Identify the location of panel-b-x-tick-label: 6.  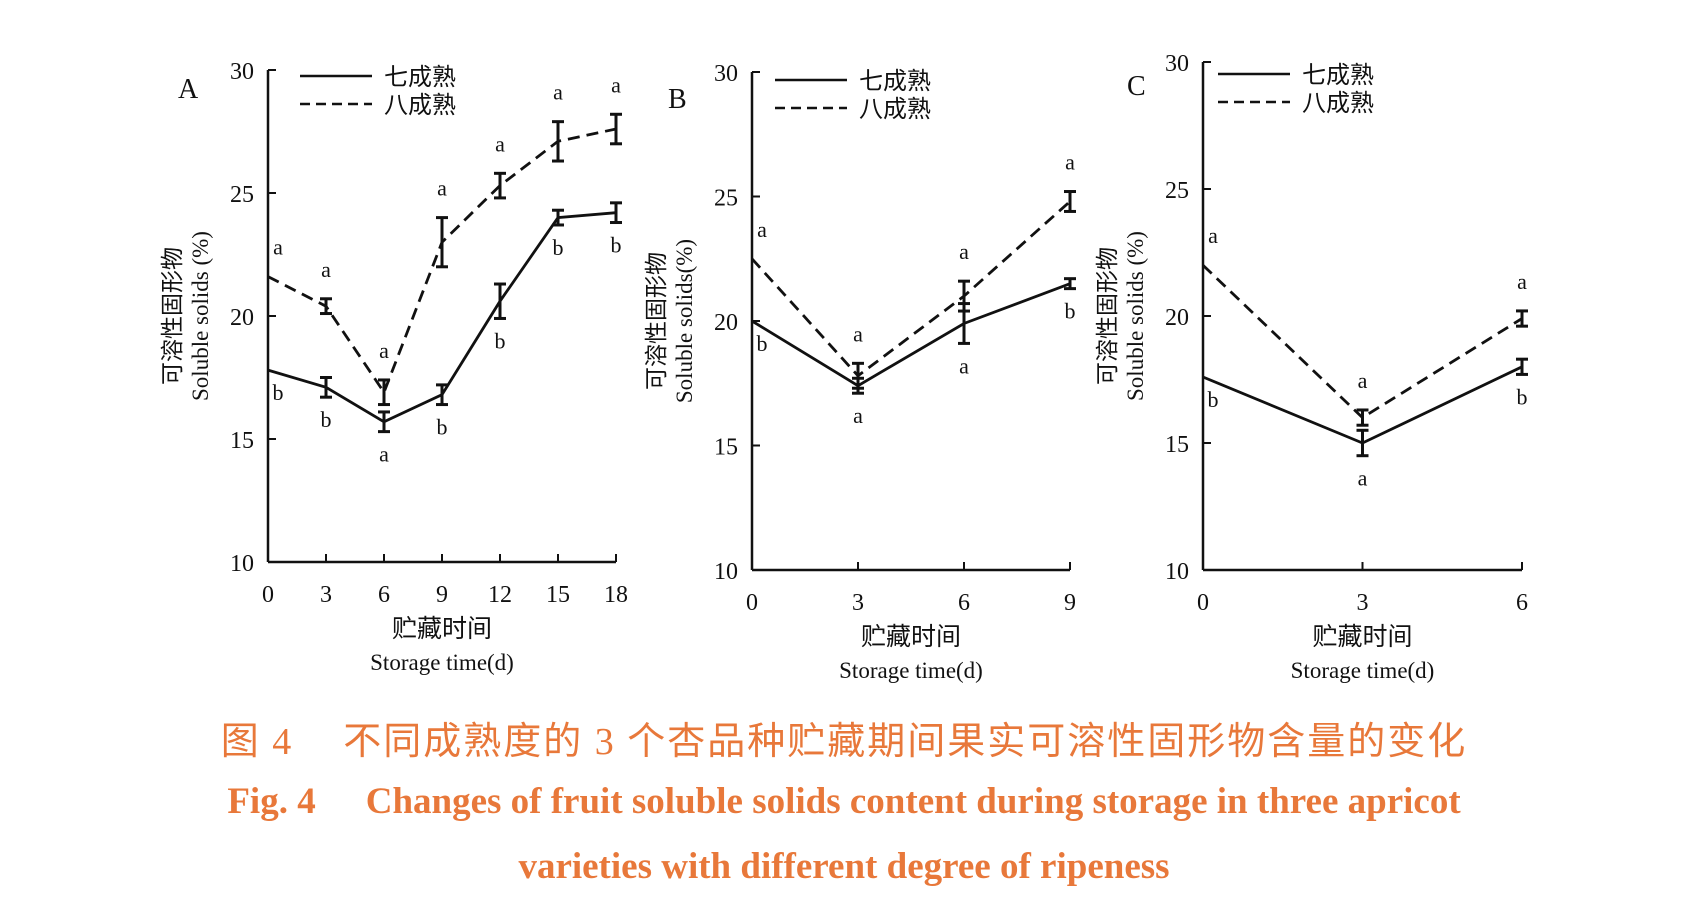
(964, 603).